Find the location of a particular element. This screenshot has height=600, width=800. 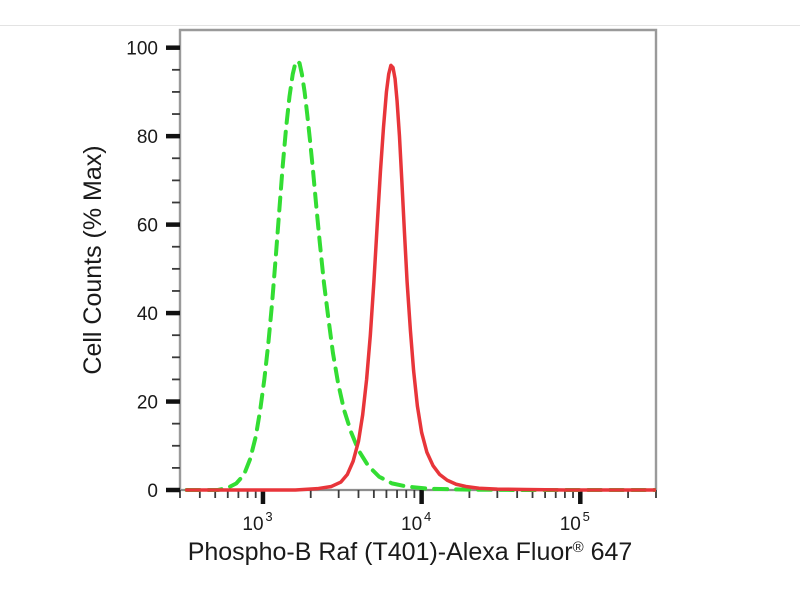

y-axis-title: Cell Counts (% Max) is located at coordinates (93, 259).